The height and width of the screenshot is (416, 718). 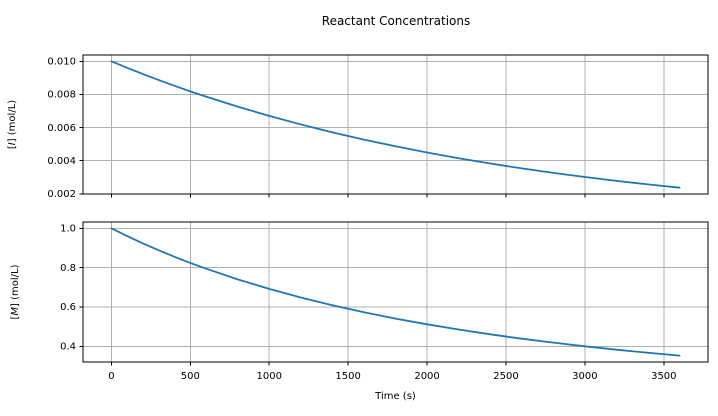 I want to click on x-tick-label: 3000, so click(x=584, y=376).